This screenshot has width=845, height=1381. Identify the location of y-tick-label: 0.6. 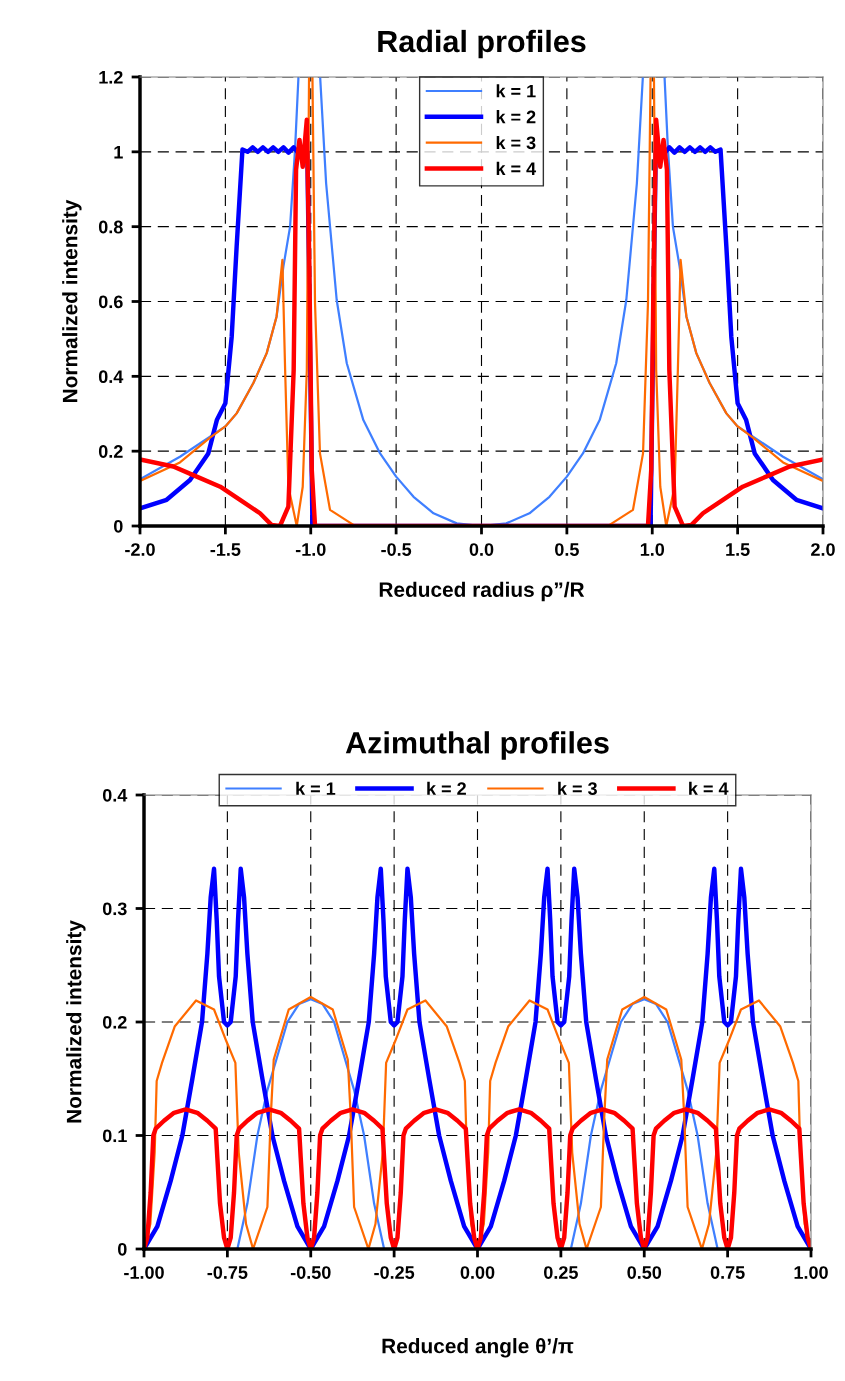
(110, 302).